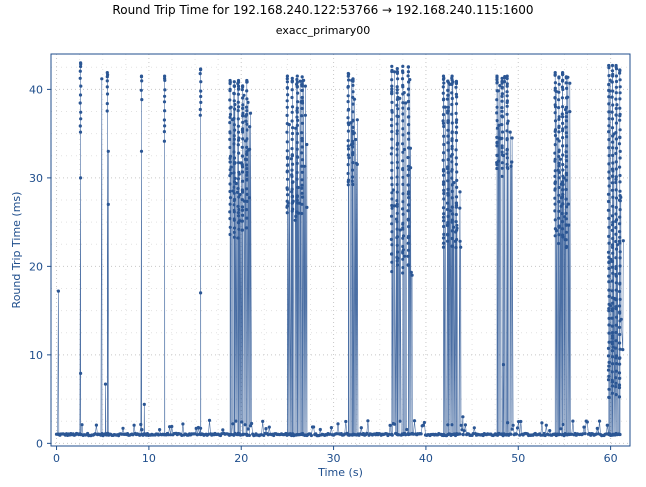  What do you see at coordinates (426, 458) in the screenshot?
I see `x-tick-label: 40` at bounding box center [426, 458].